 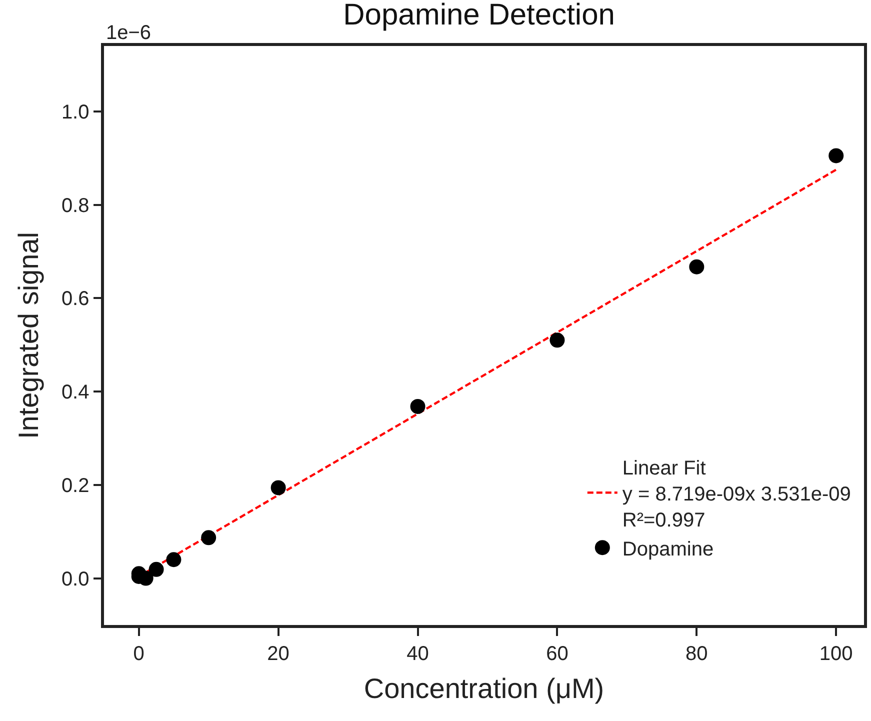 What do you see at coordinates (138, 653) in the screenshot?
I see `x-tick-label: 0` at bounding box center [138, 653].